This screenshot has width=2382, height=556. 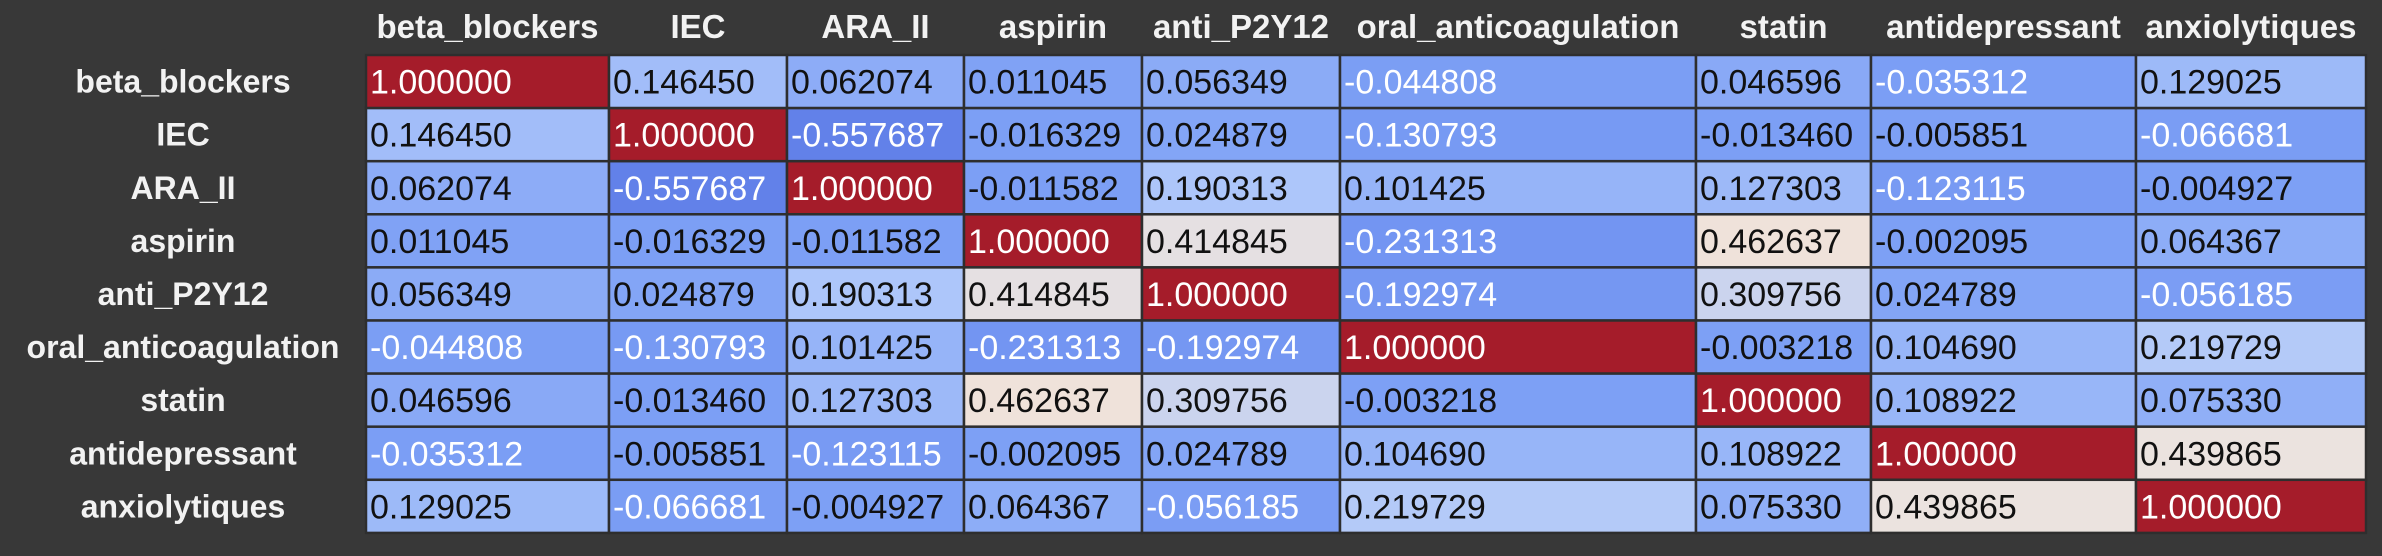 I want to click on cell-value-label: -0.192974, so click(x=1222, y=348).